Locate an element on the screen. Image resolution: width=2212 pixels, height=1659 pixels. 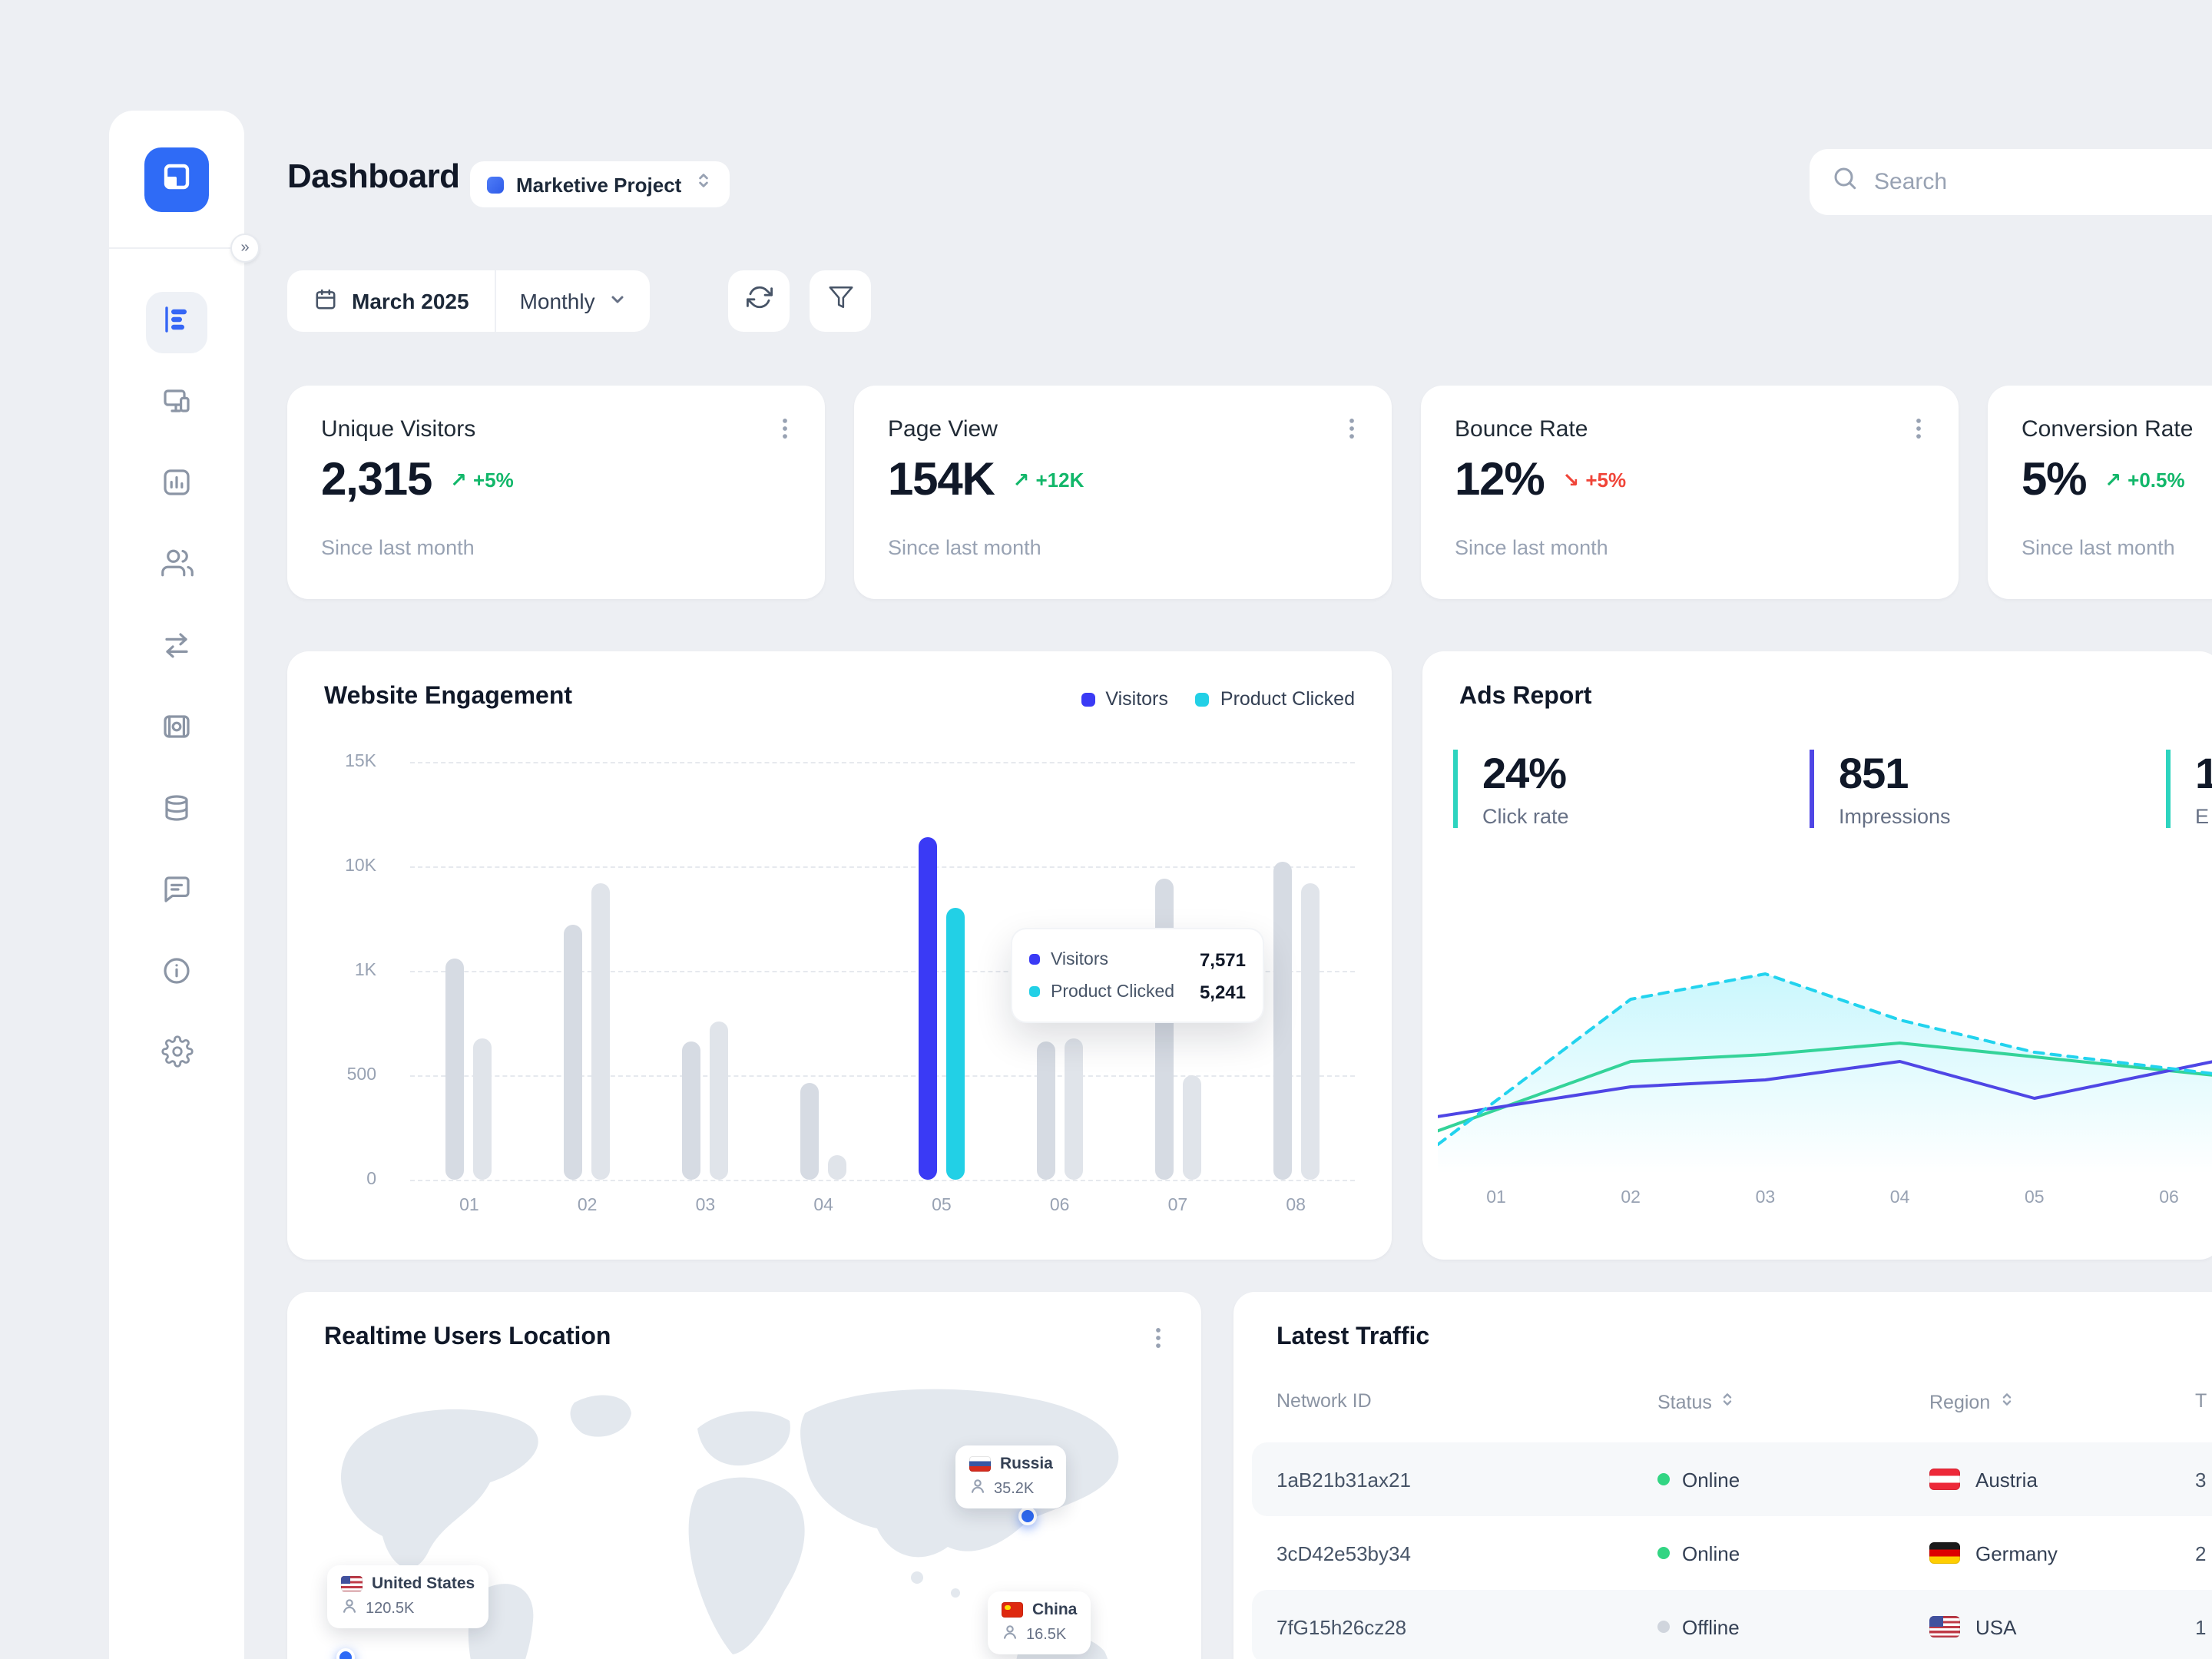
filter-button is located at coordinates (841, 301).